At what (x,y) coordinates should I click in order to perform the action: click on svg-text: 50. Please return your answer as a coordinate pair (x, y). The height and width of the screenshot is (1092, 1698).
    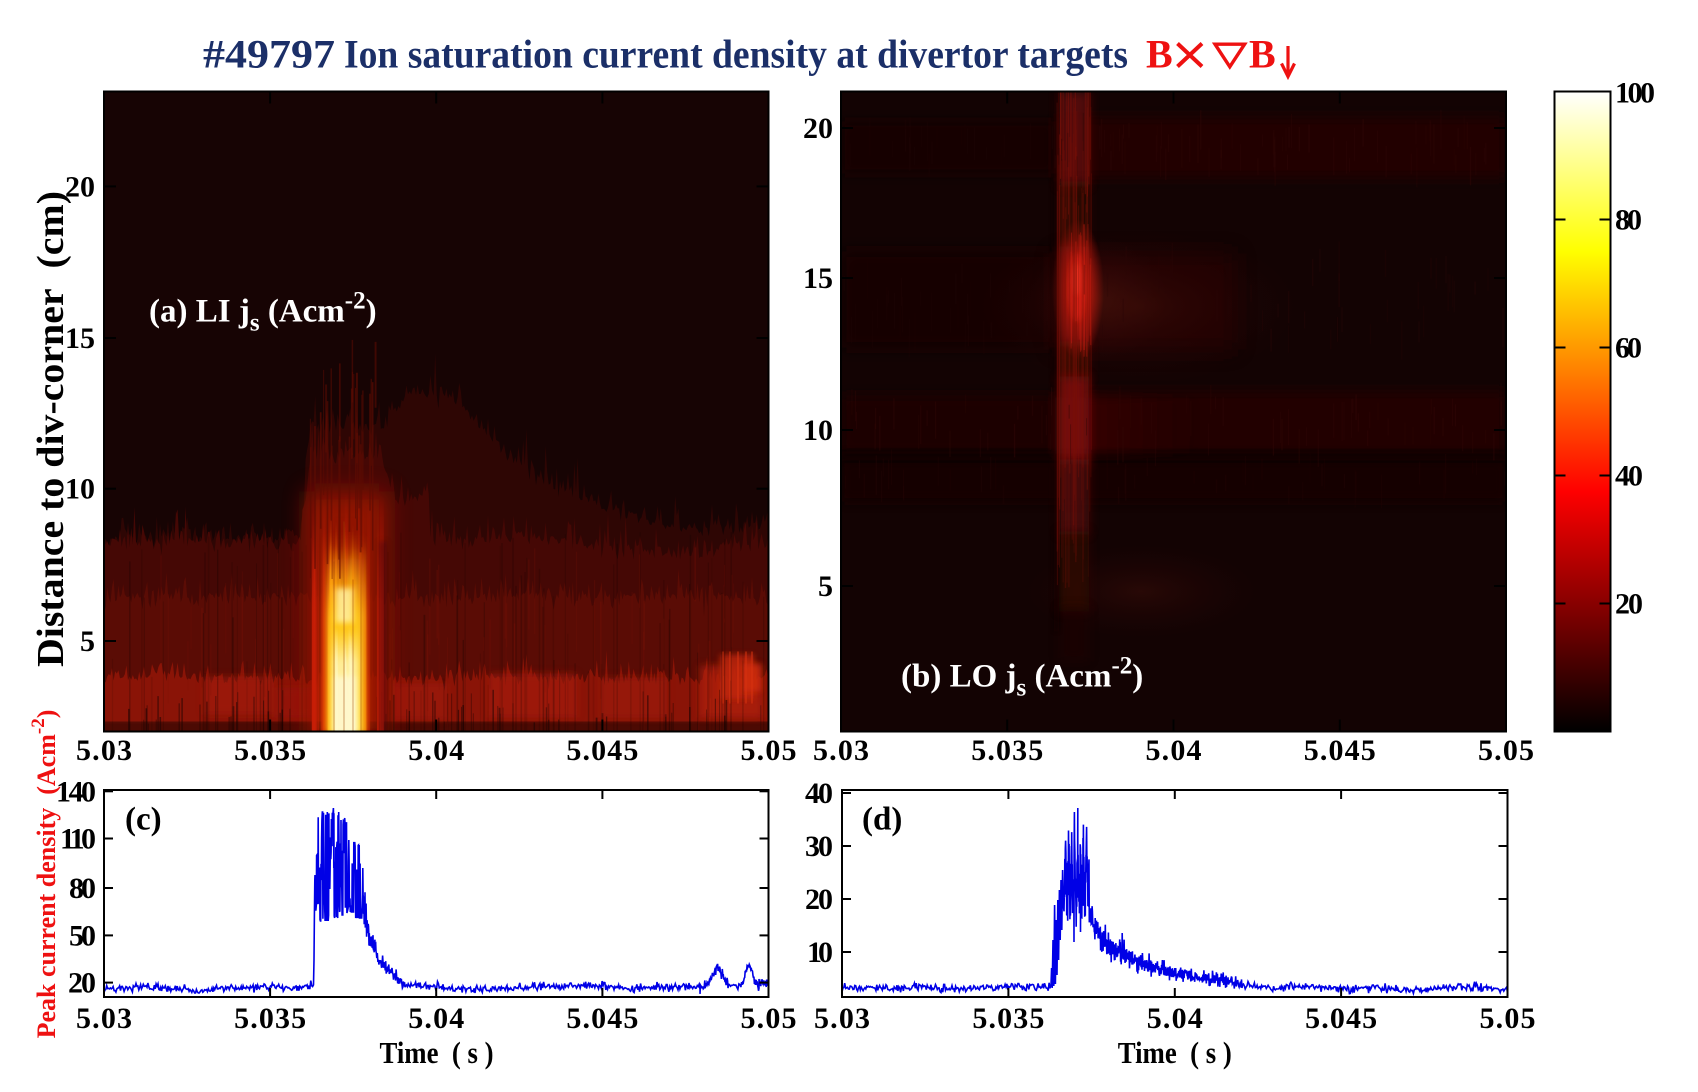
    Looking at the image, I should click on (82, 935).